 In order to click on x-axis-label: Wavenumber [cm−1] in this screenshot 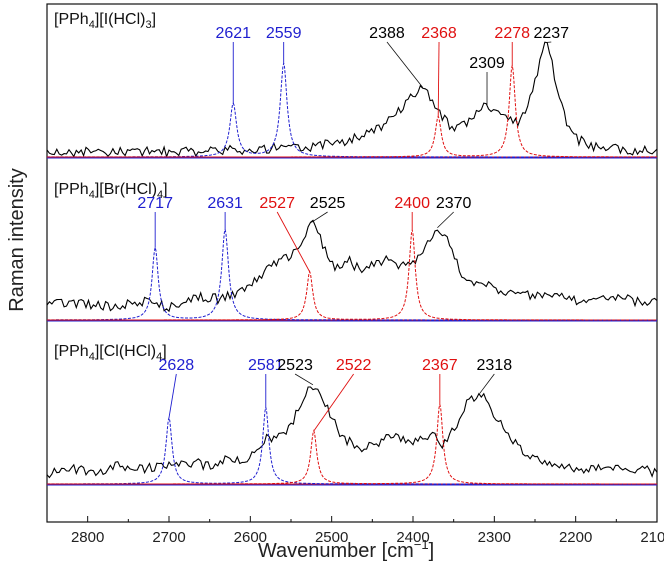, I will do `click(346, 549)`.